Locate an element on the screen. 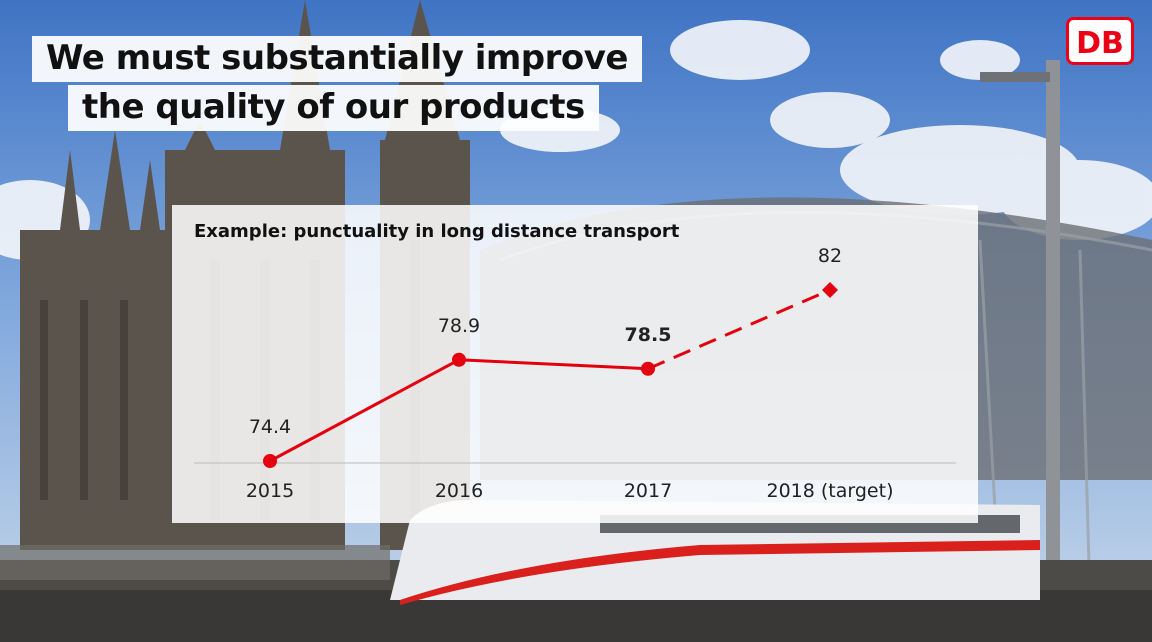 The width and height of the screenshot is (1152, 642). value-label-2: 78.5 is located at coordinates (648, 335).